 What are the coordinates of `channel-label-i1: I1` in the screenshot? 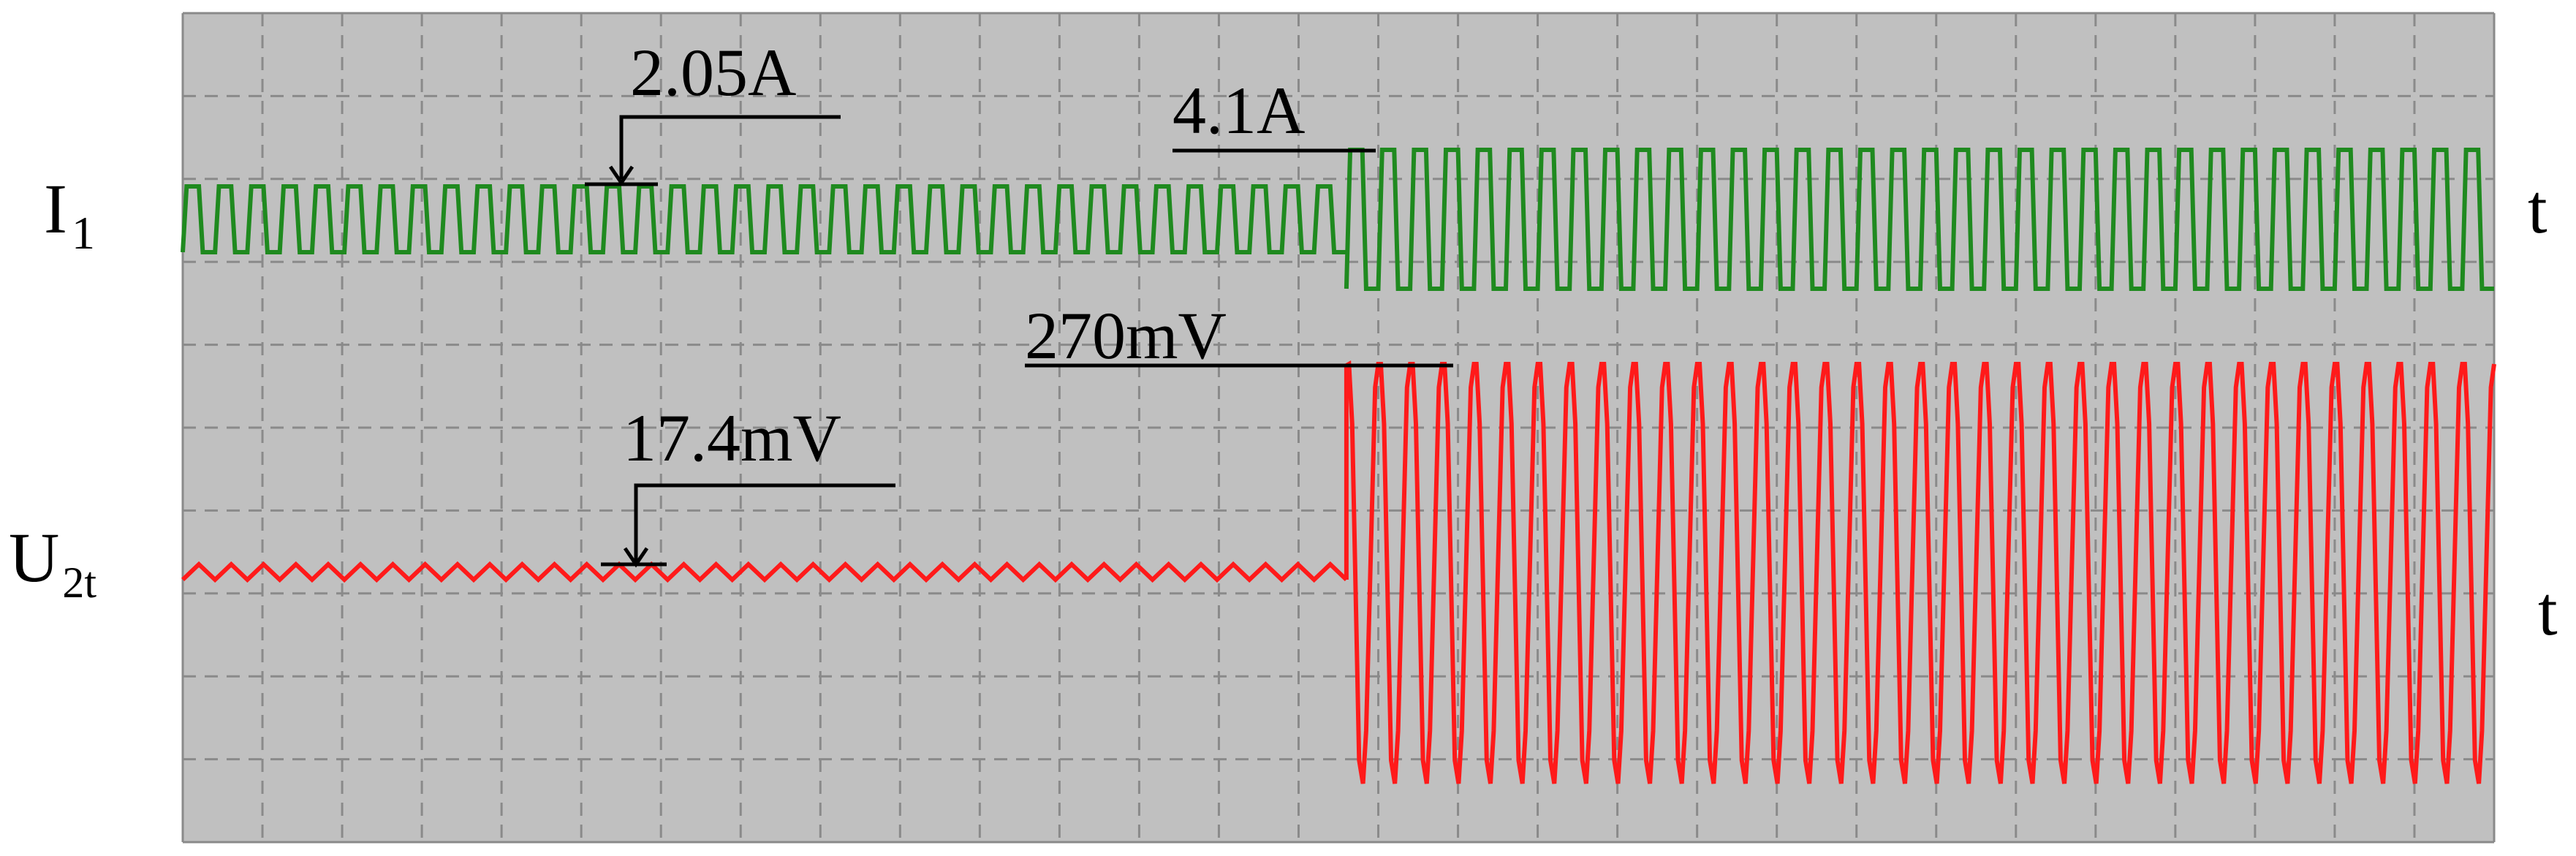 It's located at (69, 215).